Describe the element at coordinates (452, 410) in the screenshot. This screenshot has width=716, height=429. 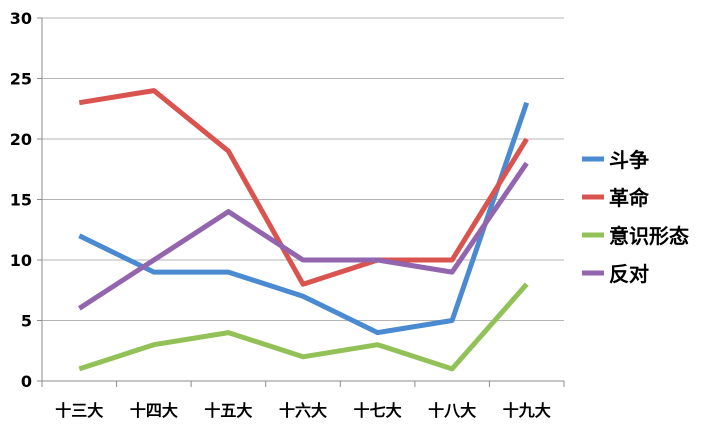
I see `x-tick-label: 十八大` at that location.